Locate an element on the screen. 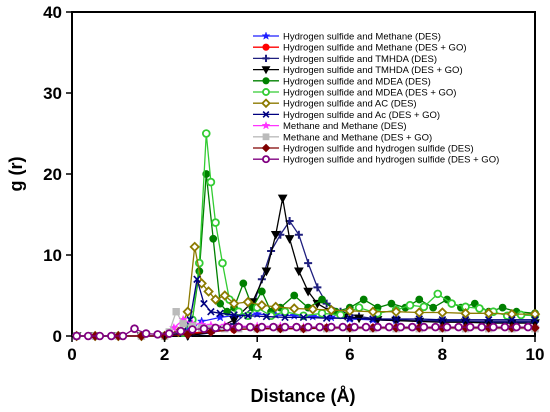 This screenshot has width=550, height=412. legend-label: Hydrogen sulfide and Methane (DES + GO) is located at coordinates (375, 48).